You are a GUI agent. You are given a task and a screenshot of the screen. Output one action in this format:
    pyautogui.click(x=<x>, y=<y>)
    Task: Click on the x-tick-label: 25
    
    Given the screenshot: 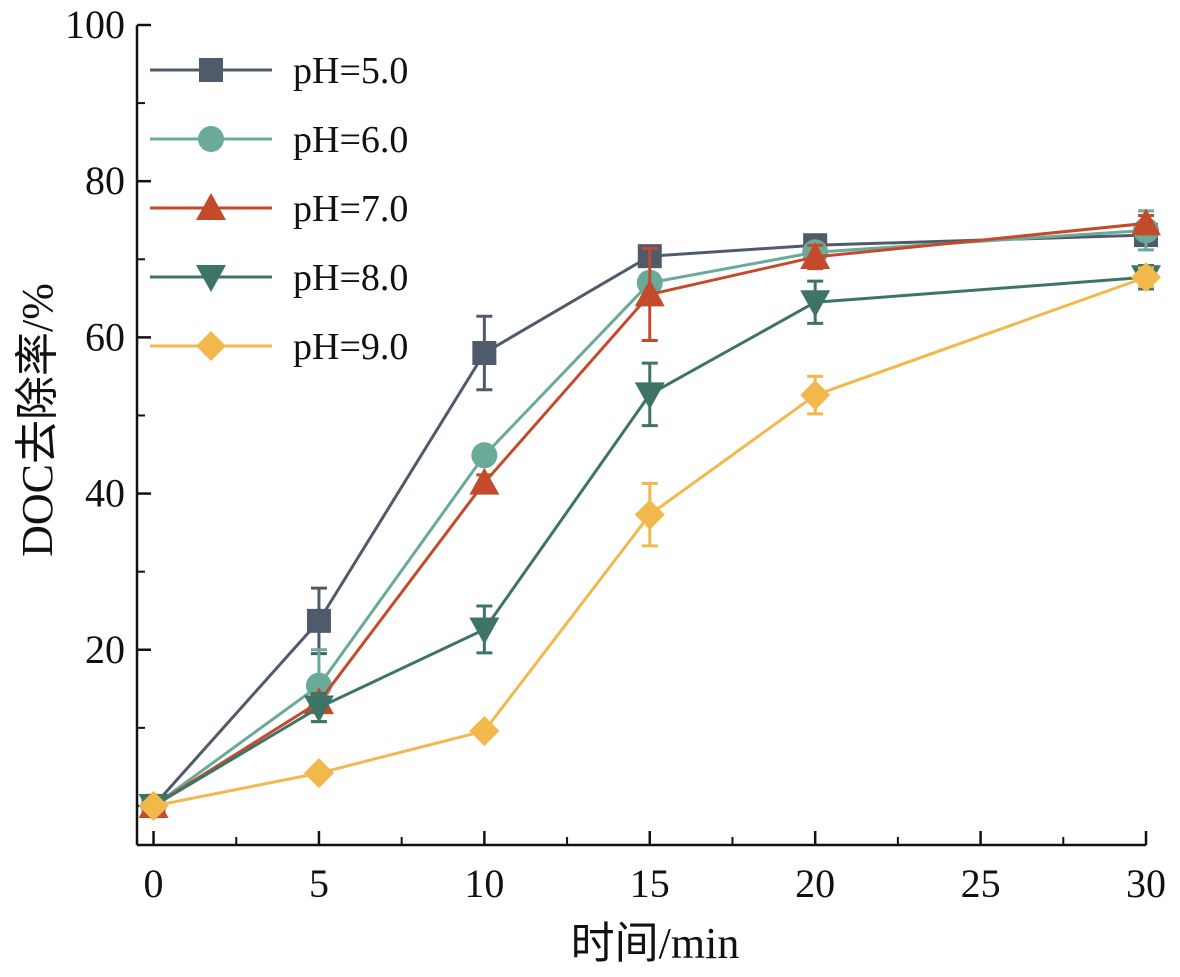 What is the action you would take?
    pyautogui.click(x=981, y=883)
    